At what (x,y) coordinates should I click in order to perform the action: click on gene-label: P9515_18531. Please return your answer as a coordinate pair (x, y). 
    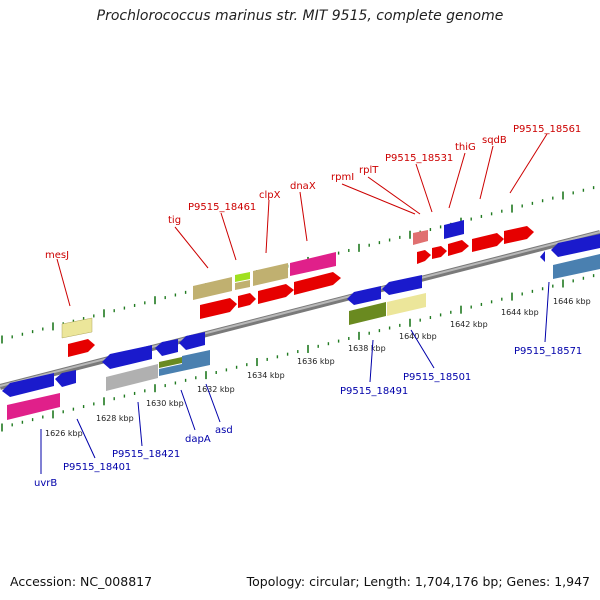
    Looking at the image, I should click on (419, 158).